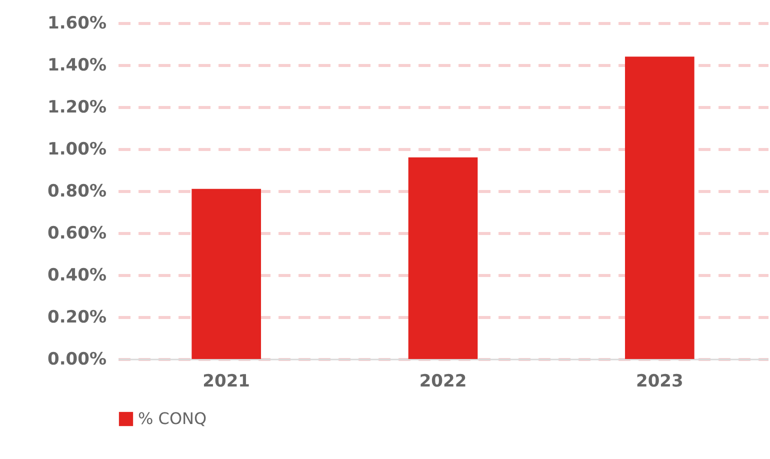 This screenshot has width=770, height=459. What do you see at coordinates (443, 382) in the screenshot?
I see `x-tick-label: 2022` at bounding box center [443, 382].